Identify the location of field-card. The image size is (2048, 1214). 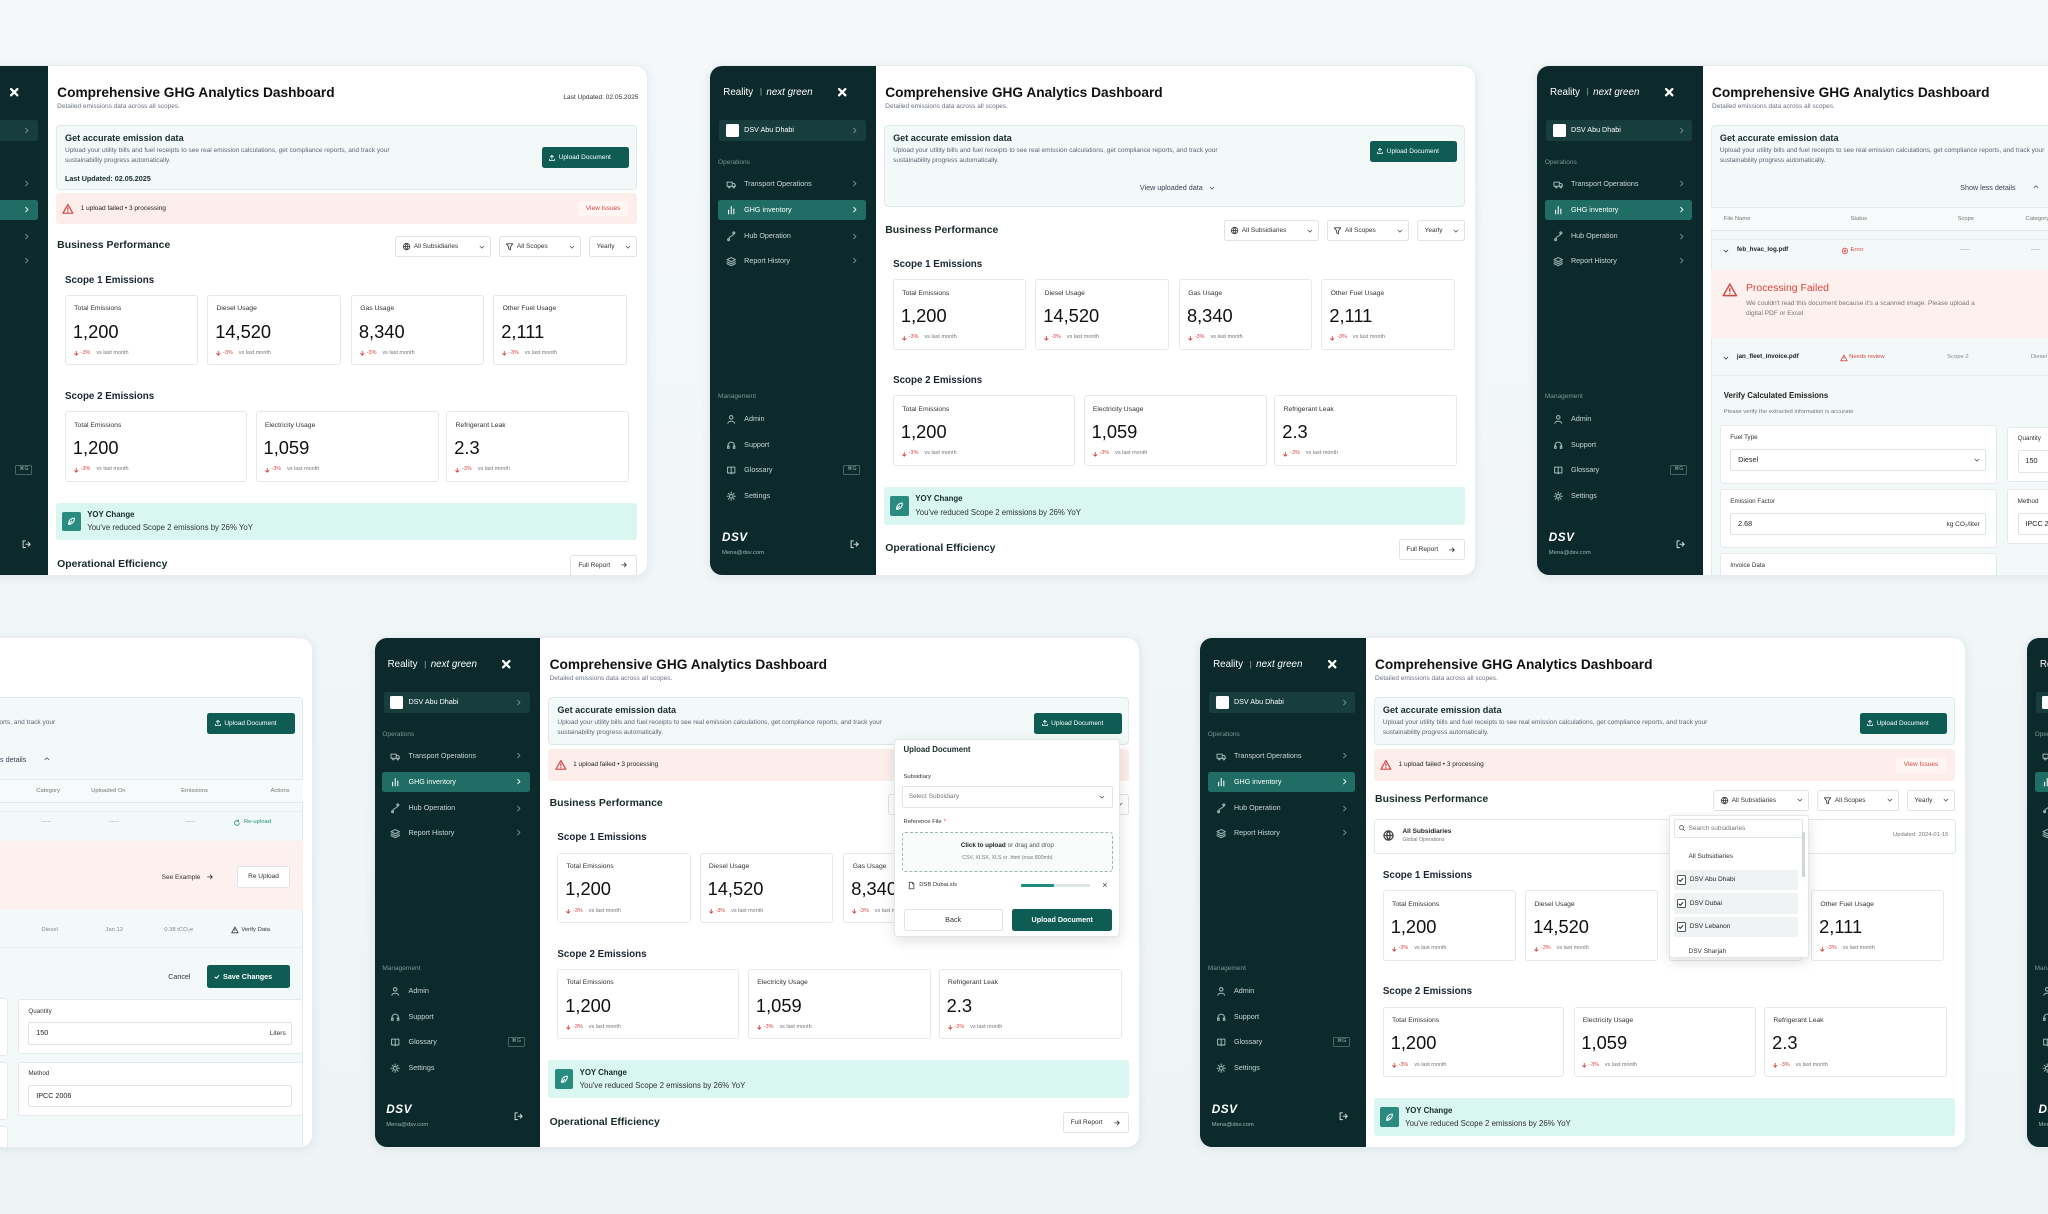
(4, 1136).